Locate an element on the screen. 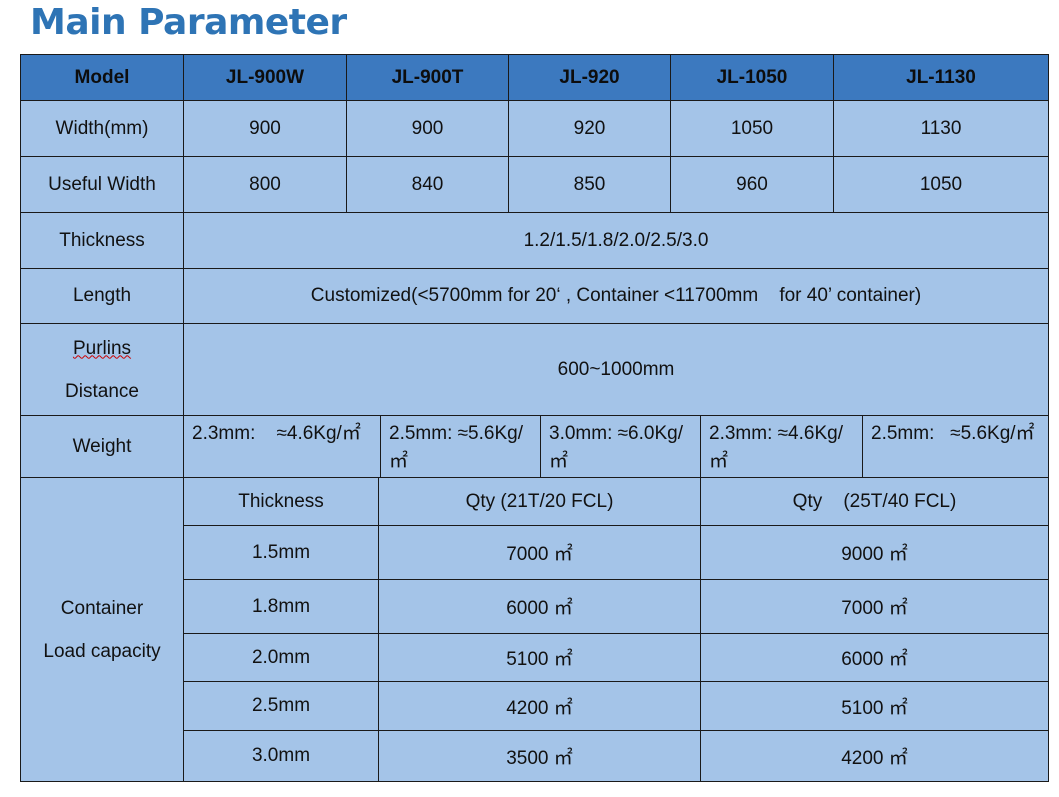 This screenshot has width=1059, height=797. row-label: Container Load capacity is located at coordinates (102, 629).